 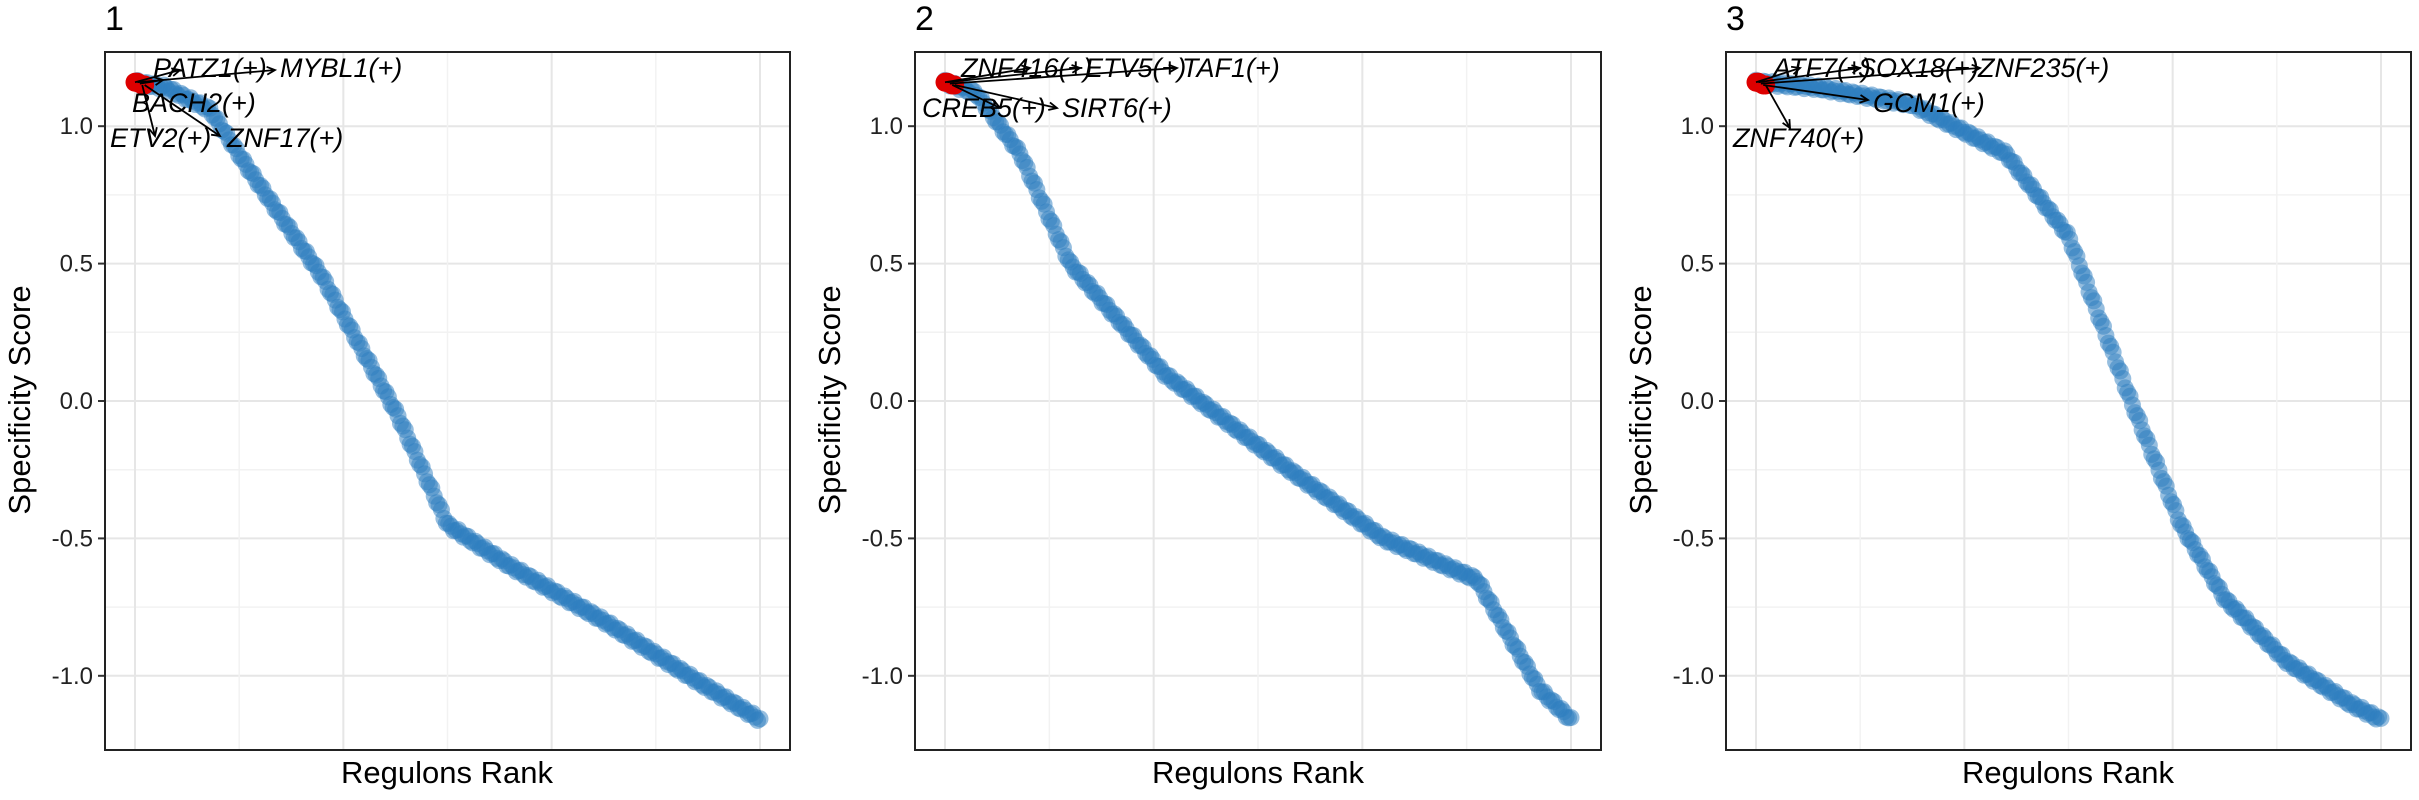 I want to click on regulon-label: ZNF17(+), so click(x=284, y=138).